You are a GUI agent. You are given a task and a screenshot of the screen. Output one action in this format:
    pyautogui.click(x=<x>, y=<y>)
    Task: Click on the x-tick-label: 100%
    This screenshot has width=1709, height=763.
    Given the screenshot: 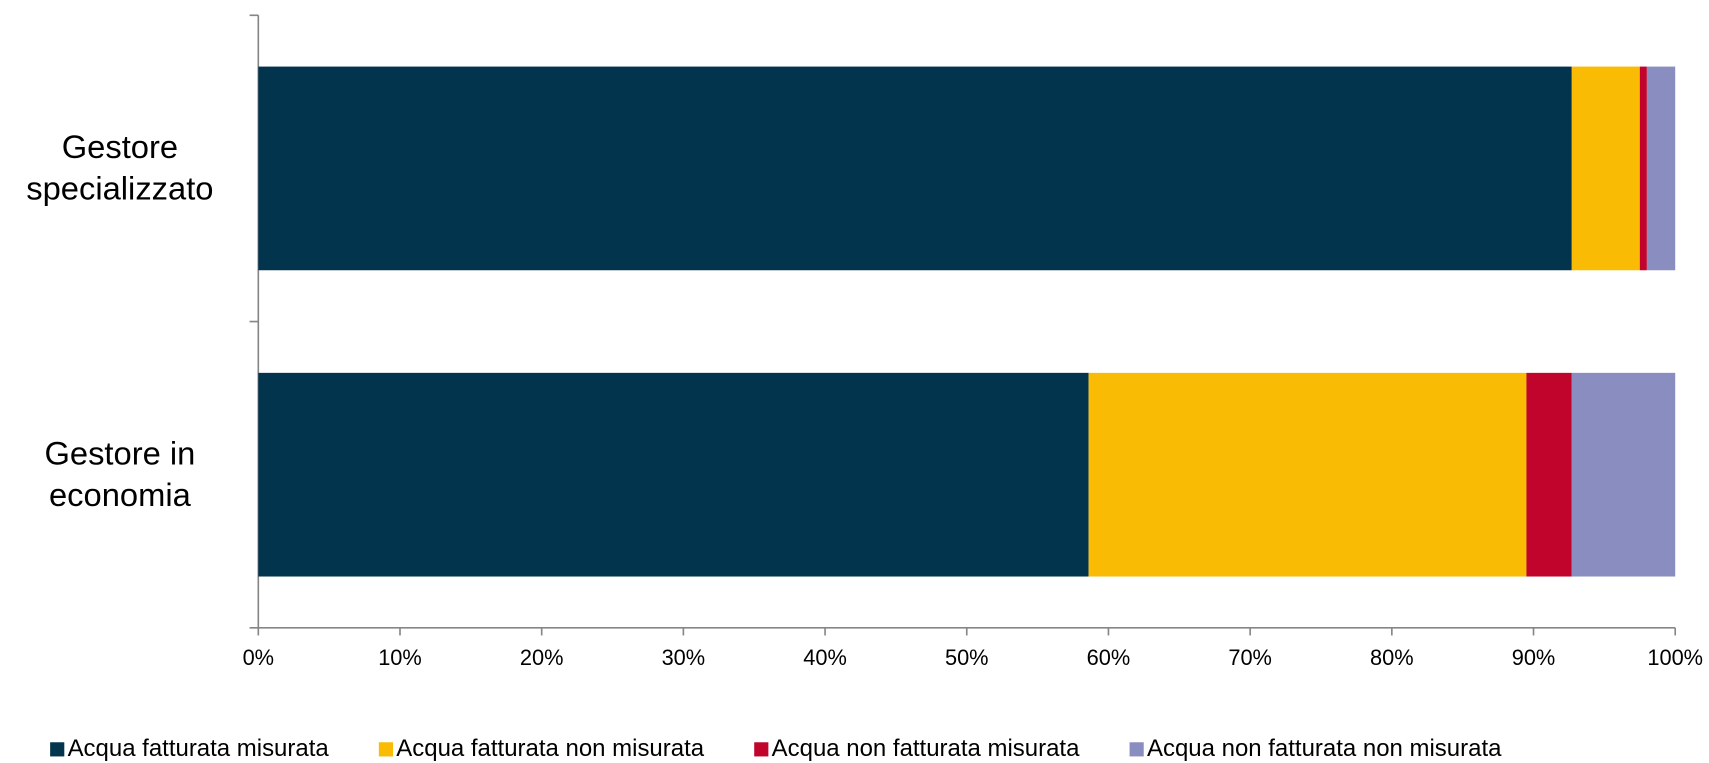 What is the action you would take?
    pyautogui.click(x=1675, y=657)
    